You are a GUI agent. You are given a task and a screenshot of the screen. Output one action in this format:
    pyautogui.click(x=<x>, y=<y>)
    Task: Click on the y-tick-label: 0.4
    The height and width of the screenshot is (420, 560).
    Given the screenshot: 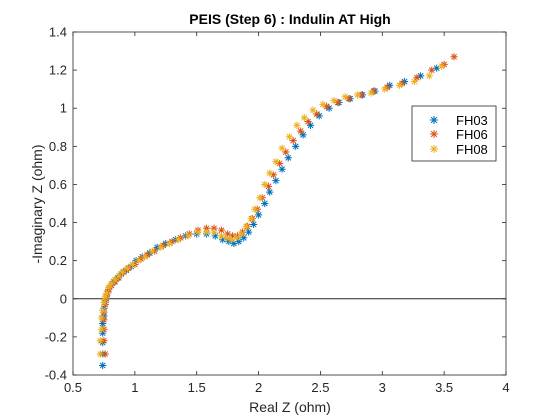 What is the action you would take?
    pyautogui.click(x=58, y=222)
    